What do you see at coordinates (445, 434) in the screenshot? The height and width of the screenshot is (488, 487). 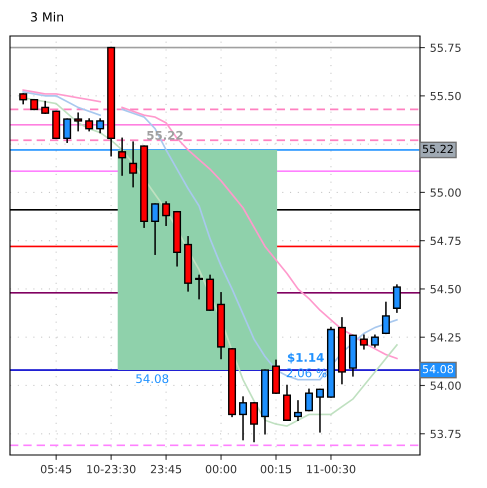 I see `y-tick-label: 53.75` at bounding box center [445, 434].